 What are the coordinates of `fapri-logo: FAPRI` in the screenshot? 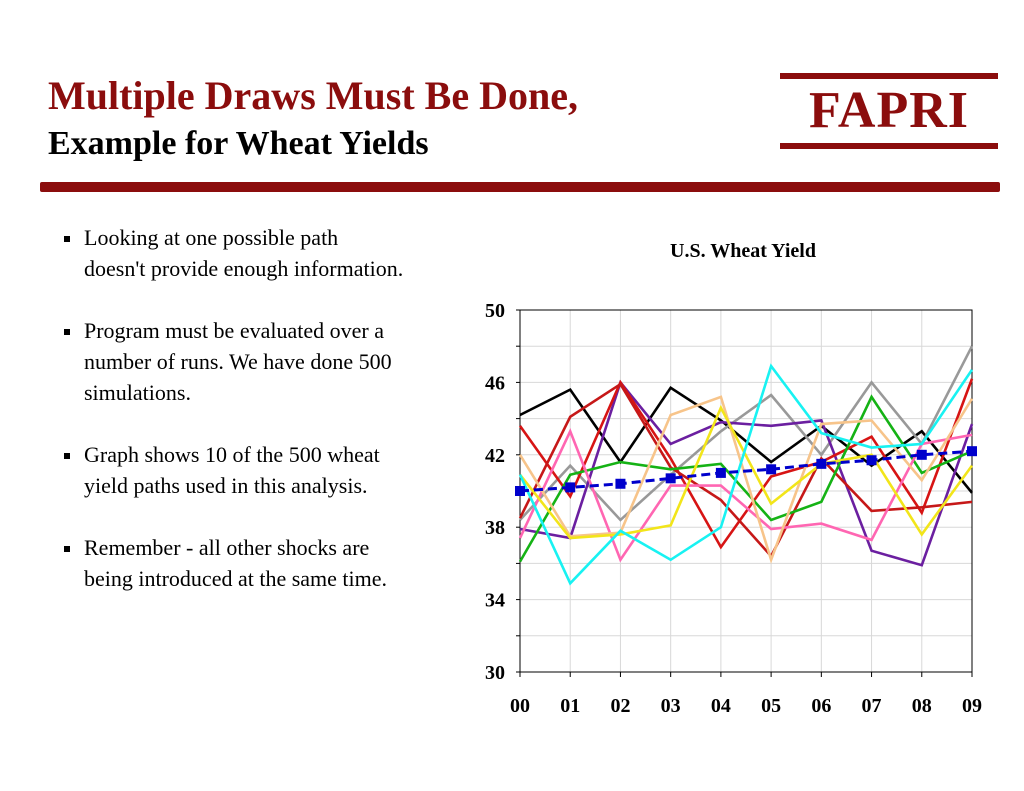 It's located at (889, 111).